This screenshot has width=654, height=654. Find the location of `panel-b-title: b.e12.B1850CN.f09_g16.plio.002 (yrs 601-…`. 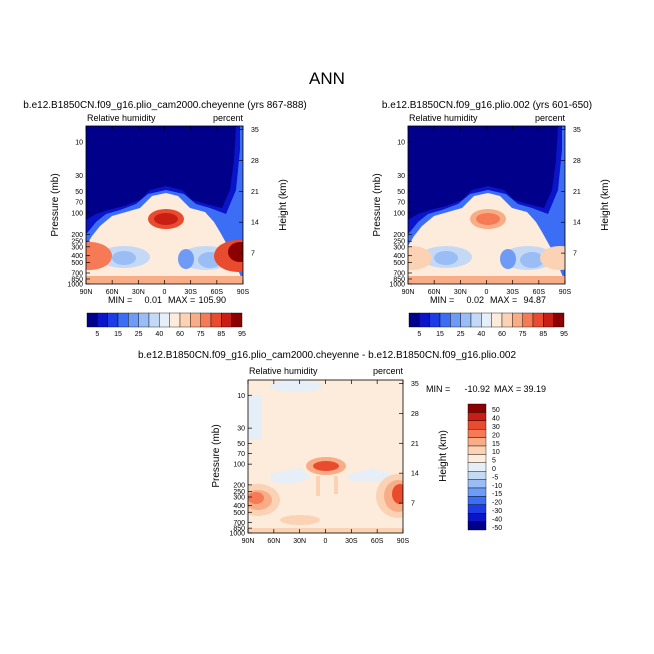

panel-b-title: b.e12.B1850CN.f09_g16.plio.002 (yrs 601-… is located at coordinates (487, 105).